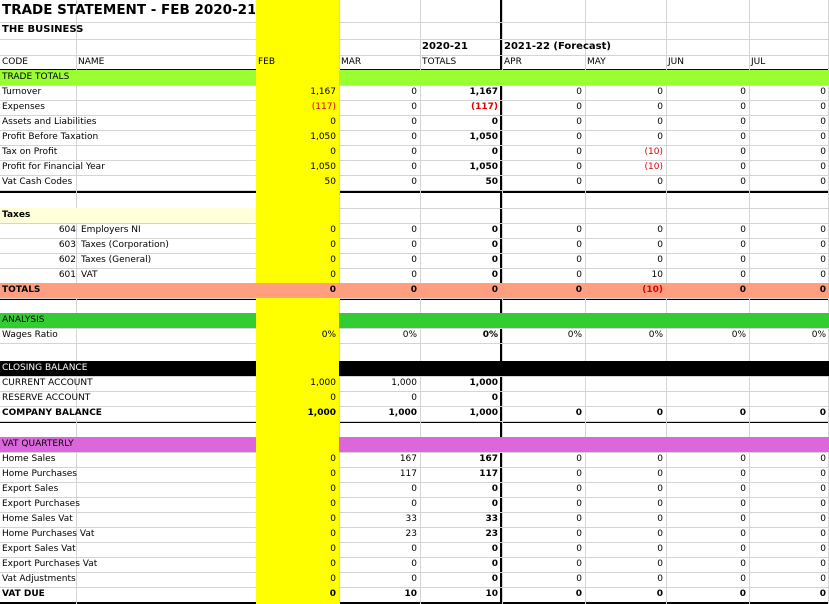 Image resolution: width=829 pixels, height=604 pixels. Describe the element at coordinates (410, 594) in the screenshot. I see `cell-mar: 10` at that location.